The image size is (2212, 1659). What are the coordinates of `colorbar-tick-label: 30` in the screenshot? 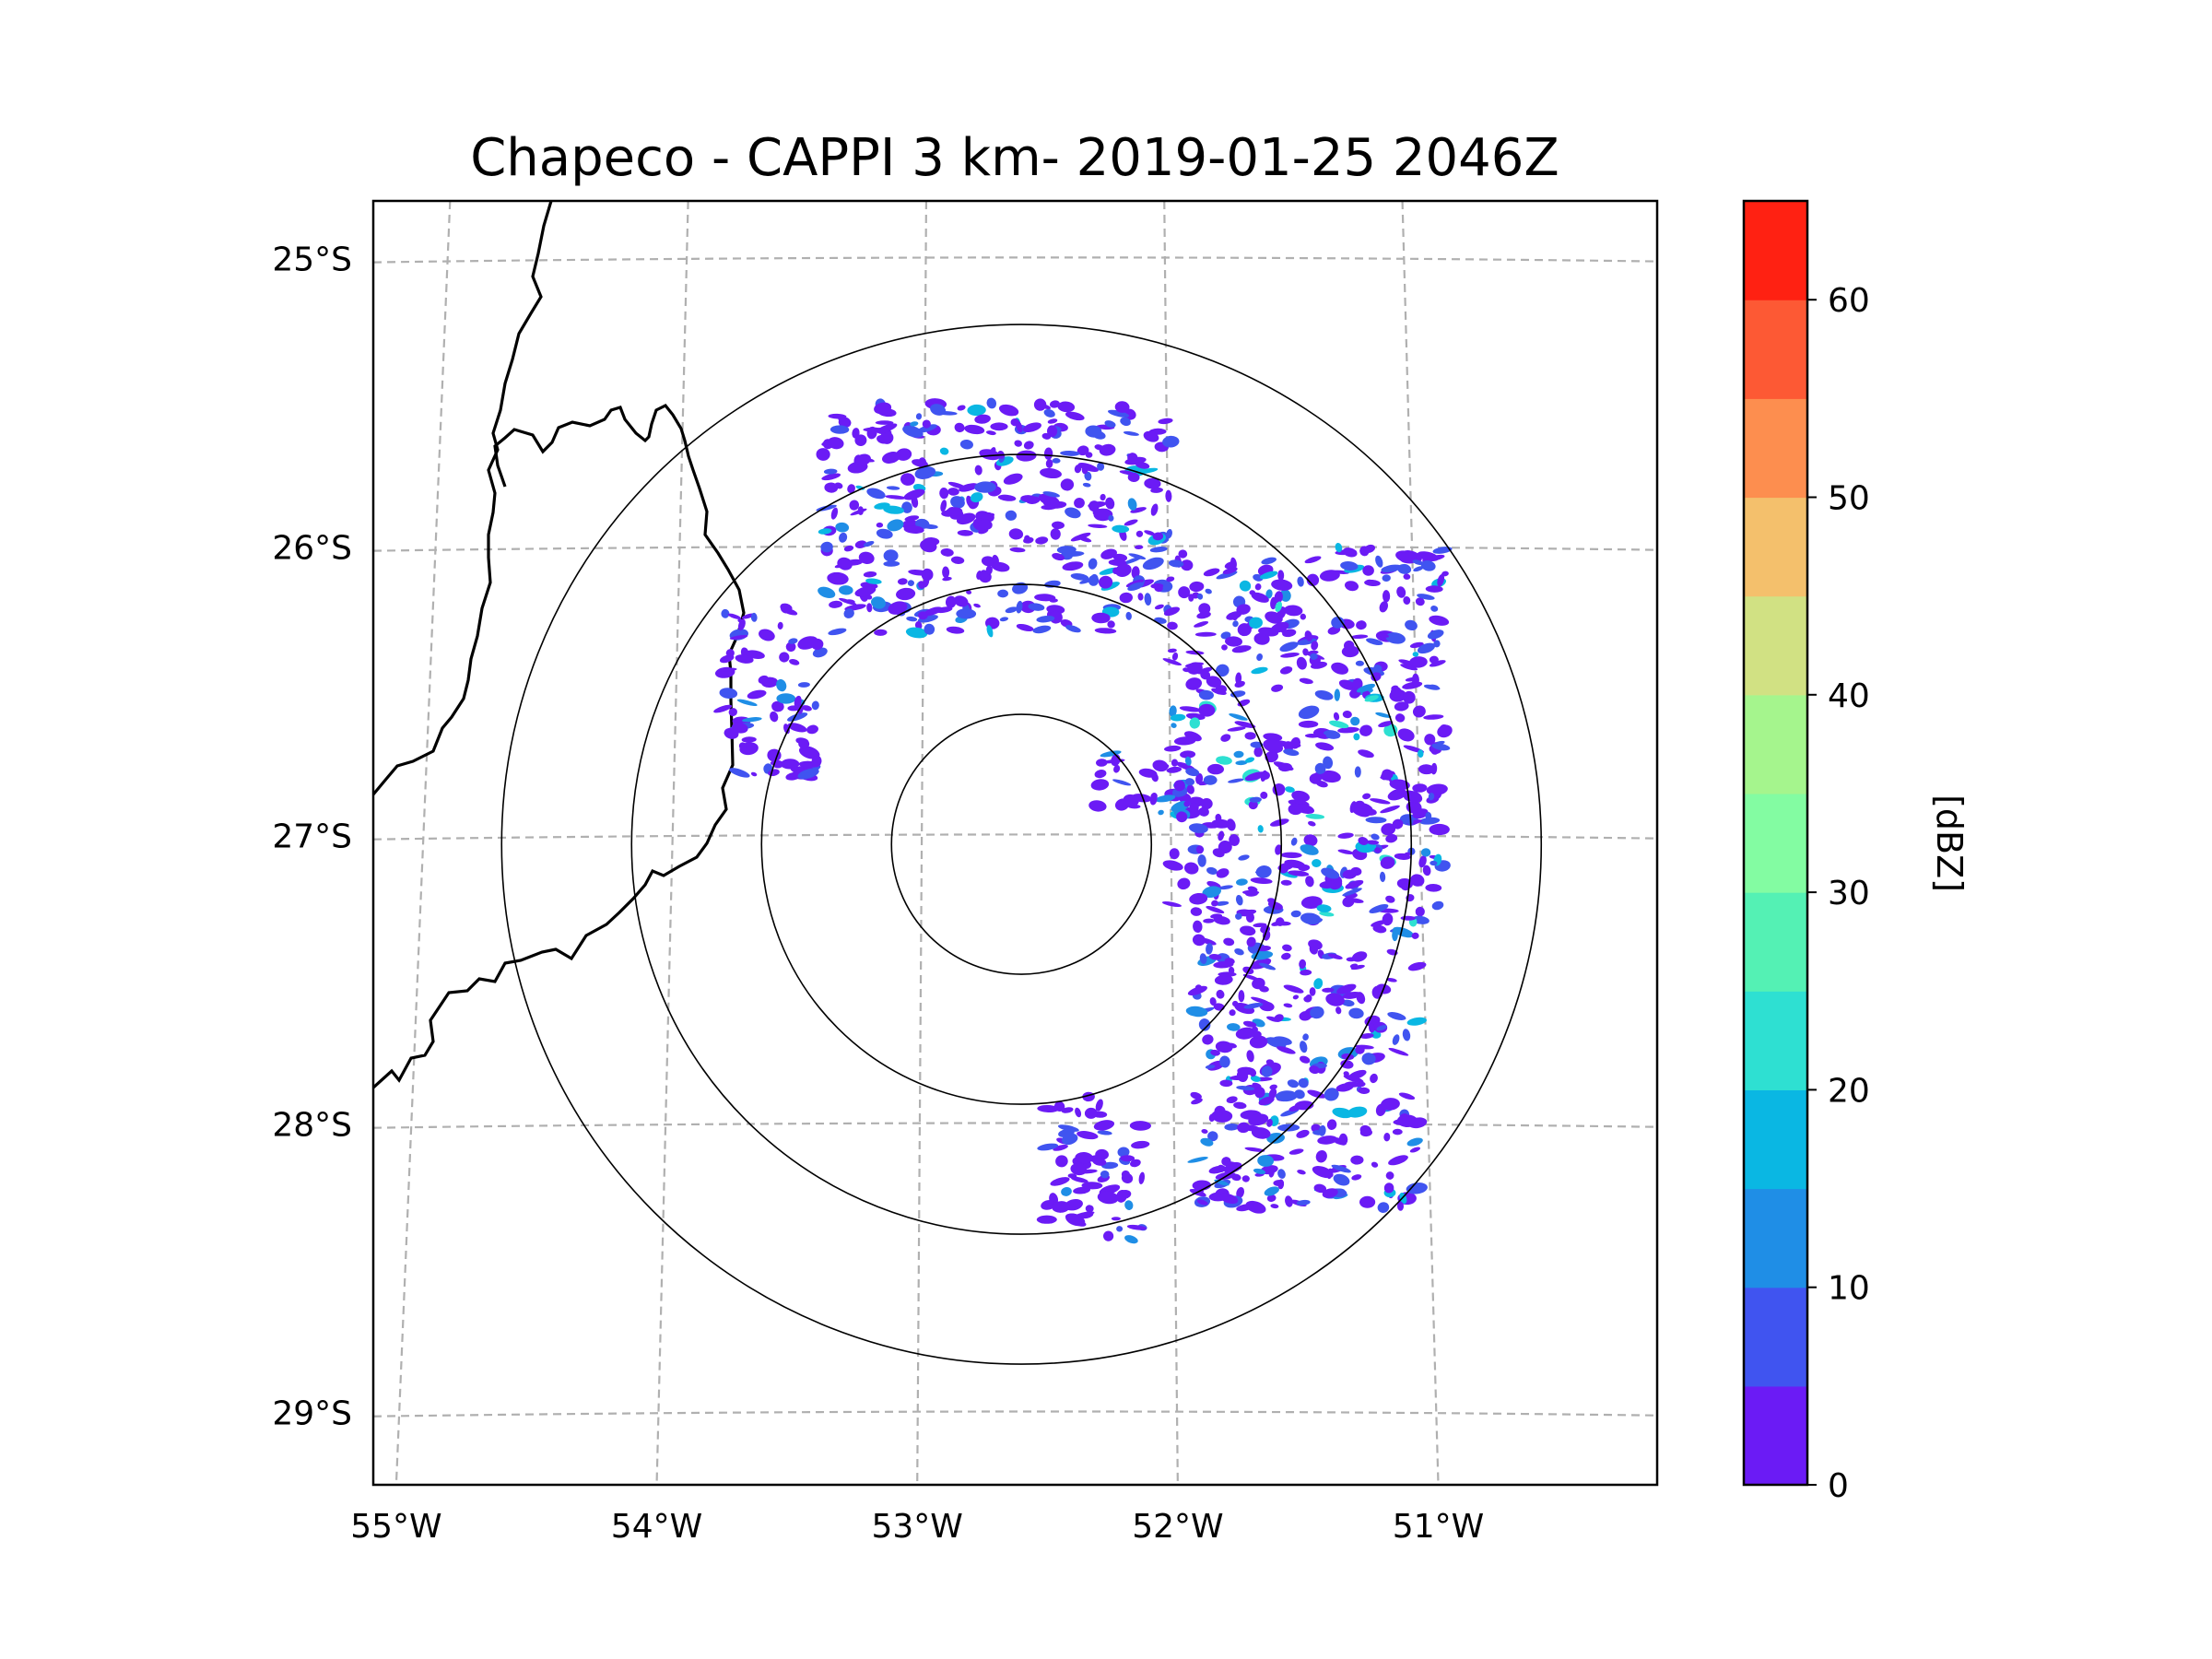 It's located at (1849, 893).